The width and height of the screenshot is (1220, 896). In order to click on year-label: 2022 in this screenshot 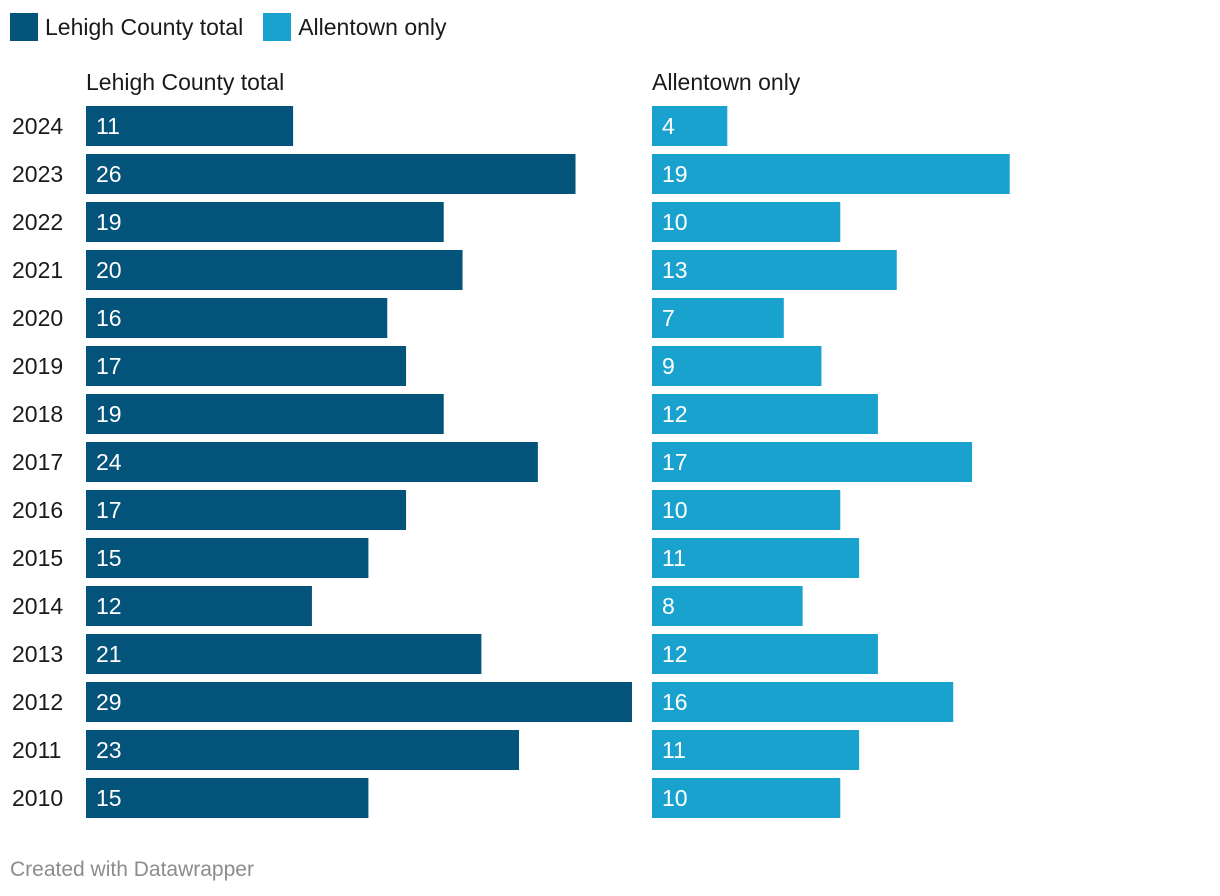, I will do `click(37, 222)`.